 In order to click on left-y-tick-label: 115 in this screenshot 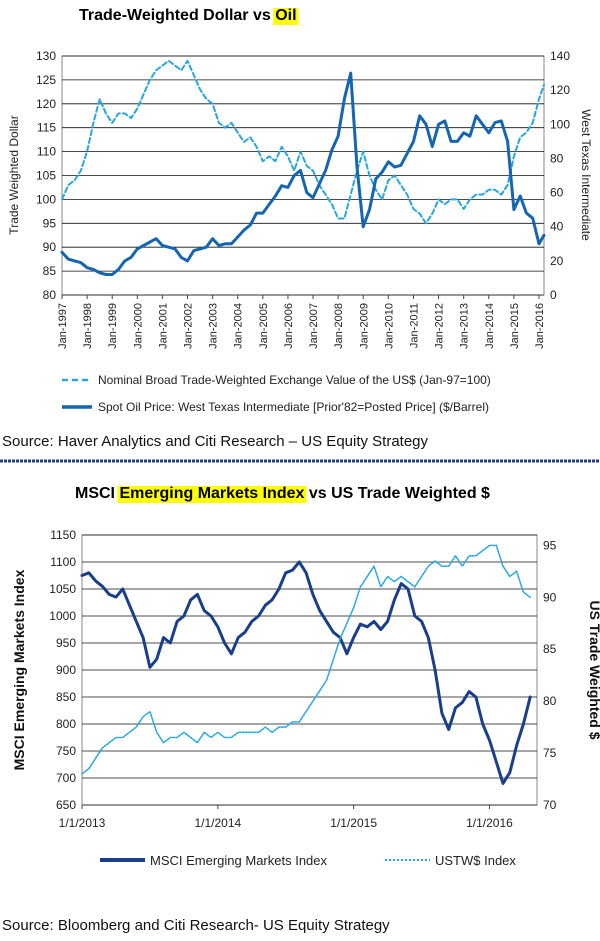, I will do `click(46, 128)`.